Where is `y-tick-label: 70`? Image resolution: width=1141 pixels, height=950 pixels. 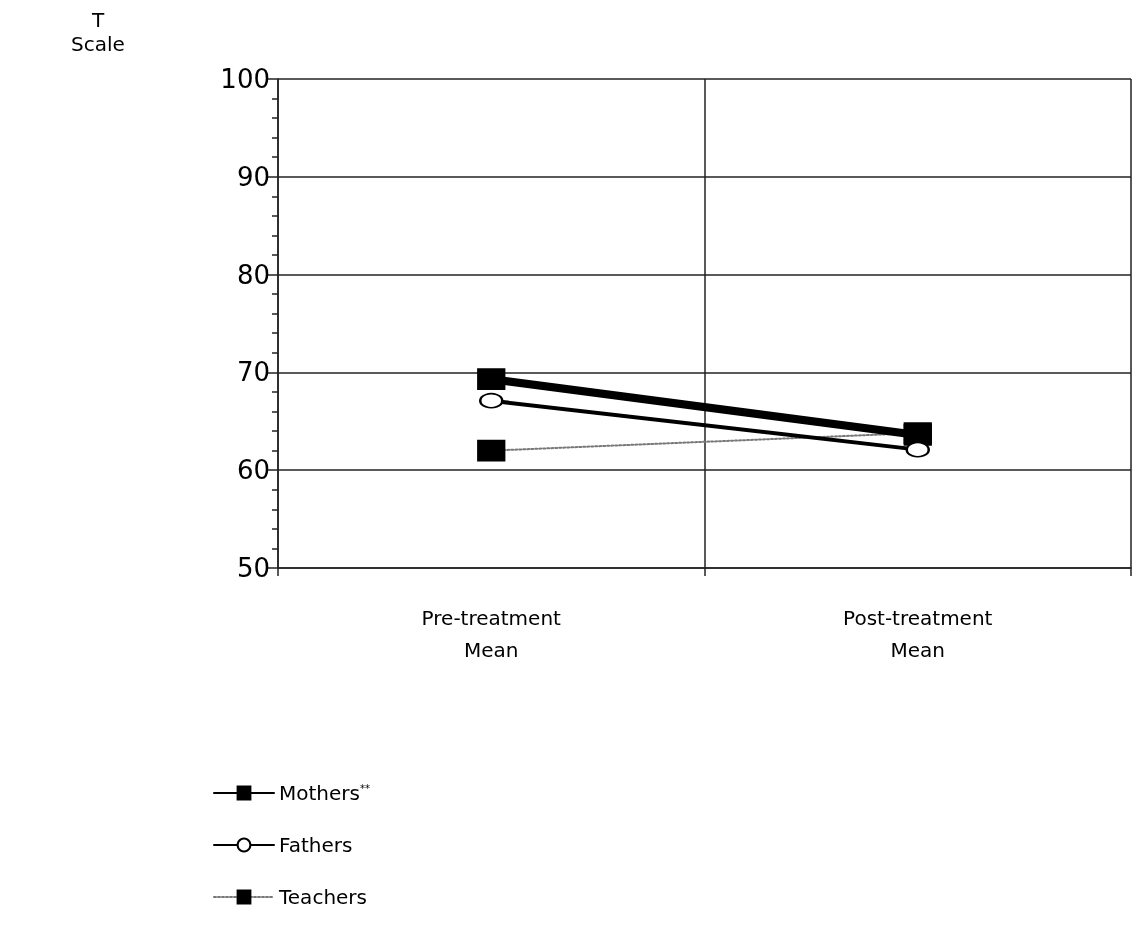
y-tick-label: 70 is located at coordinates (253, 372).